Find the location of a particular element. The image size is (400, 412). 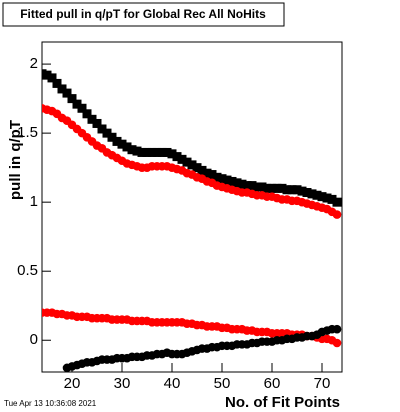

y-axis-label: pull in q/pT is located at coordinates (15, 160).